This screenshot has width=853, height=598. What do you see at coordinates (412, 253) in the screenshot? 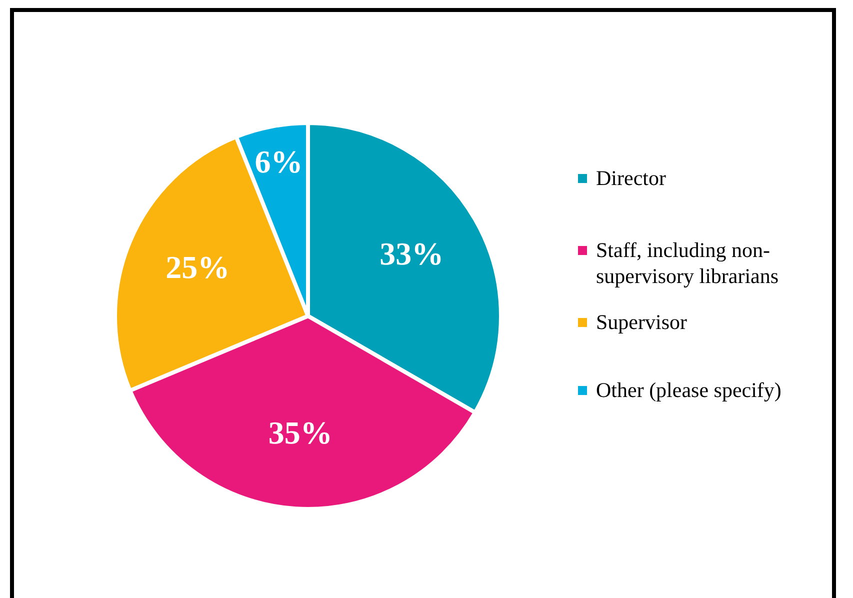
I see `data-label: 33%` at bounding box center [412, 253].